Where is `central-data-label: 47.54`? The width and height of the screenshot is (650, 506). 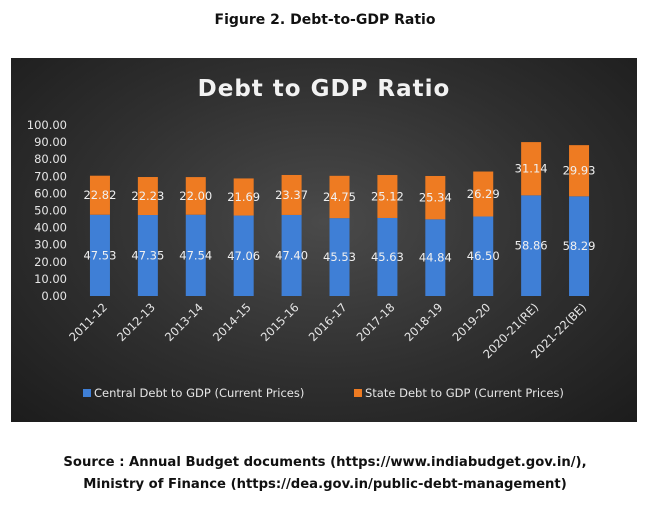
central-data-label: 47.54 is located at coordinates (195, 255).